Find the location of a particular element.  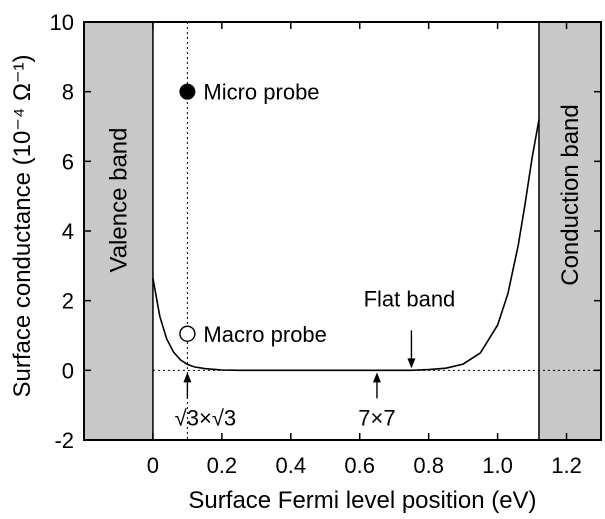

x-tick-label: 1.0 is located at coordinates (497, 465).